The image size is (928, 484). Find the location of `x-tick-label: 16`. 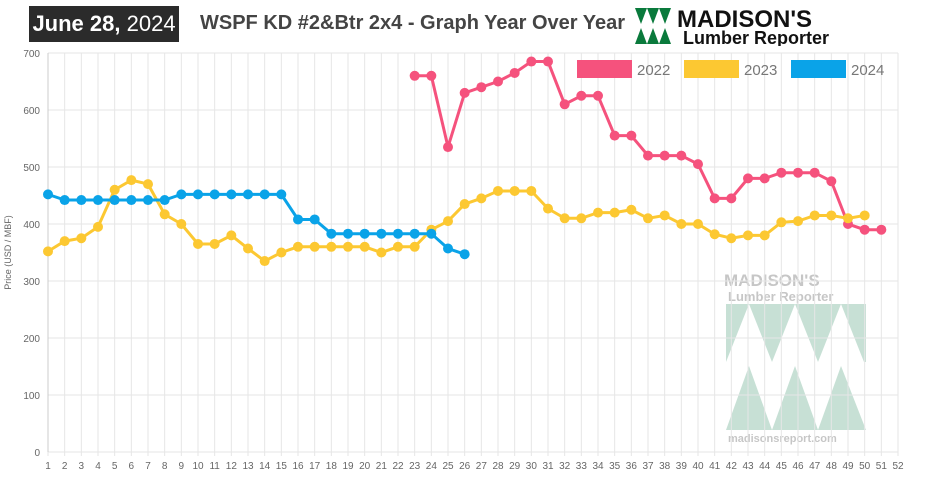

x-tick-label: 16 is located at coordinates (298, 466).